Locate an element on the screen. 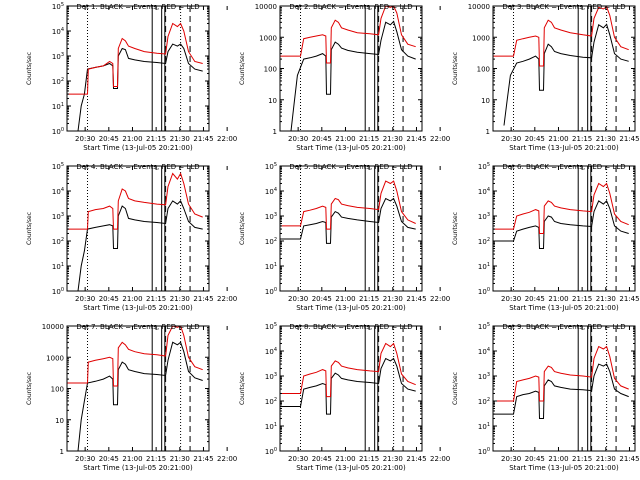 The image size is (640, 480). panel-title: Det 3: BLACK = Events, RED = LLD is located at coordinates (563, 7).